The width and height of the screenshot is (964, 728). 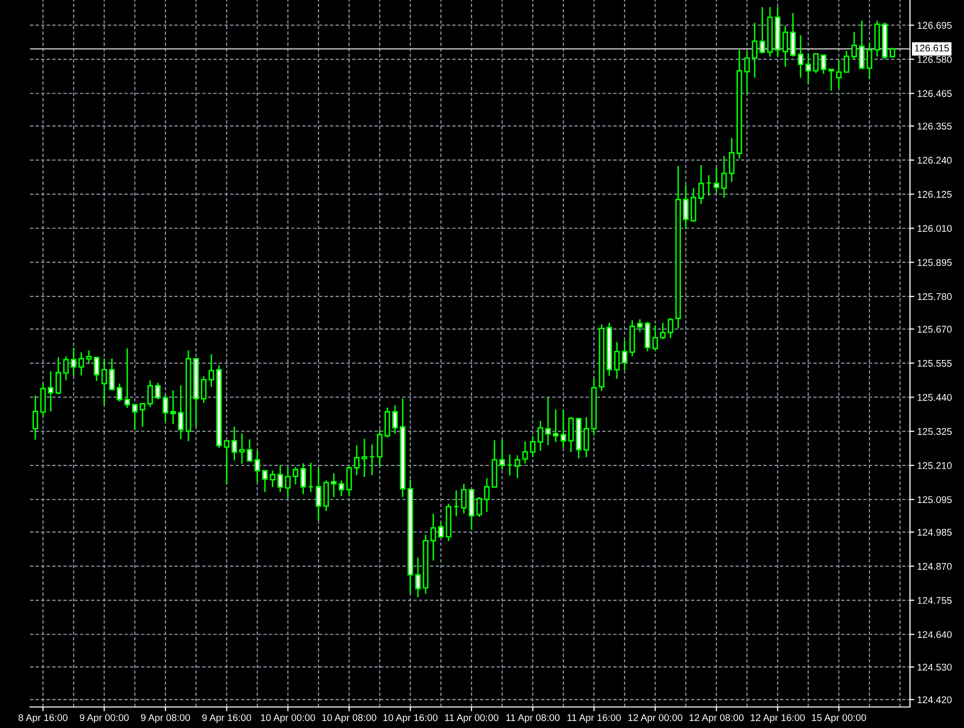 I want to click on y-tick-label: 124.640, so click(x=935, y=634).